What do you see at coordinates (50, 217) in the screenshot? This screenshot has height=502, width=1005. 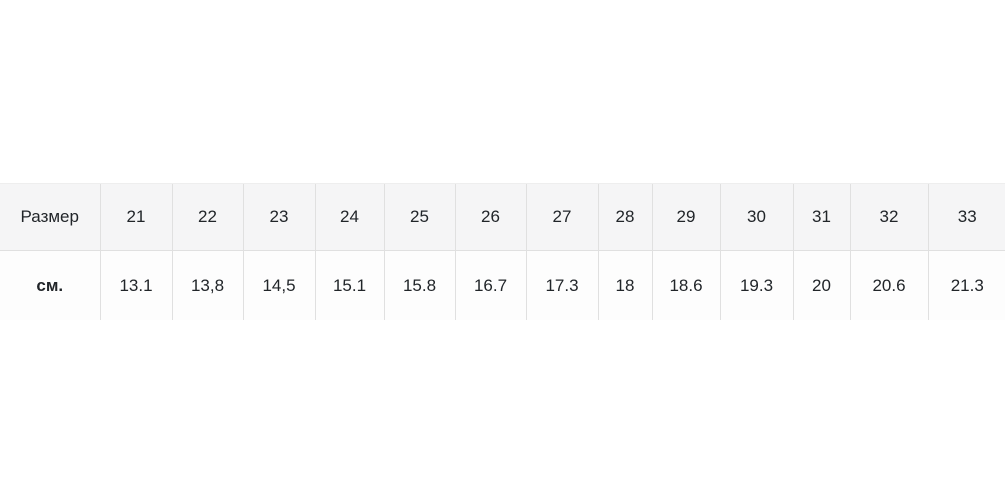 I see `size-row-label: Размер` at bounding box center [50, 217].